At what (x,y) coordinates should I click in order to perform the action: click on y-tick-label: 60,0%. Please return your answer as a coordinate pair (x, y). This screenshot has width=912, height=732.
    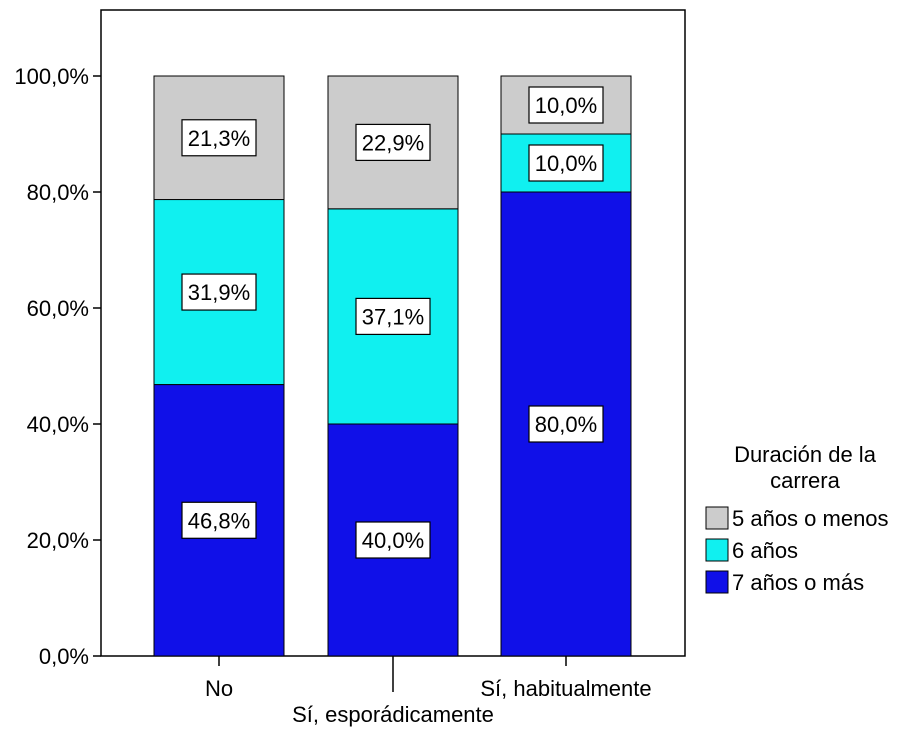
    Looking at the image, I should click on (58, 308).